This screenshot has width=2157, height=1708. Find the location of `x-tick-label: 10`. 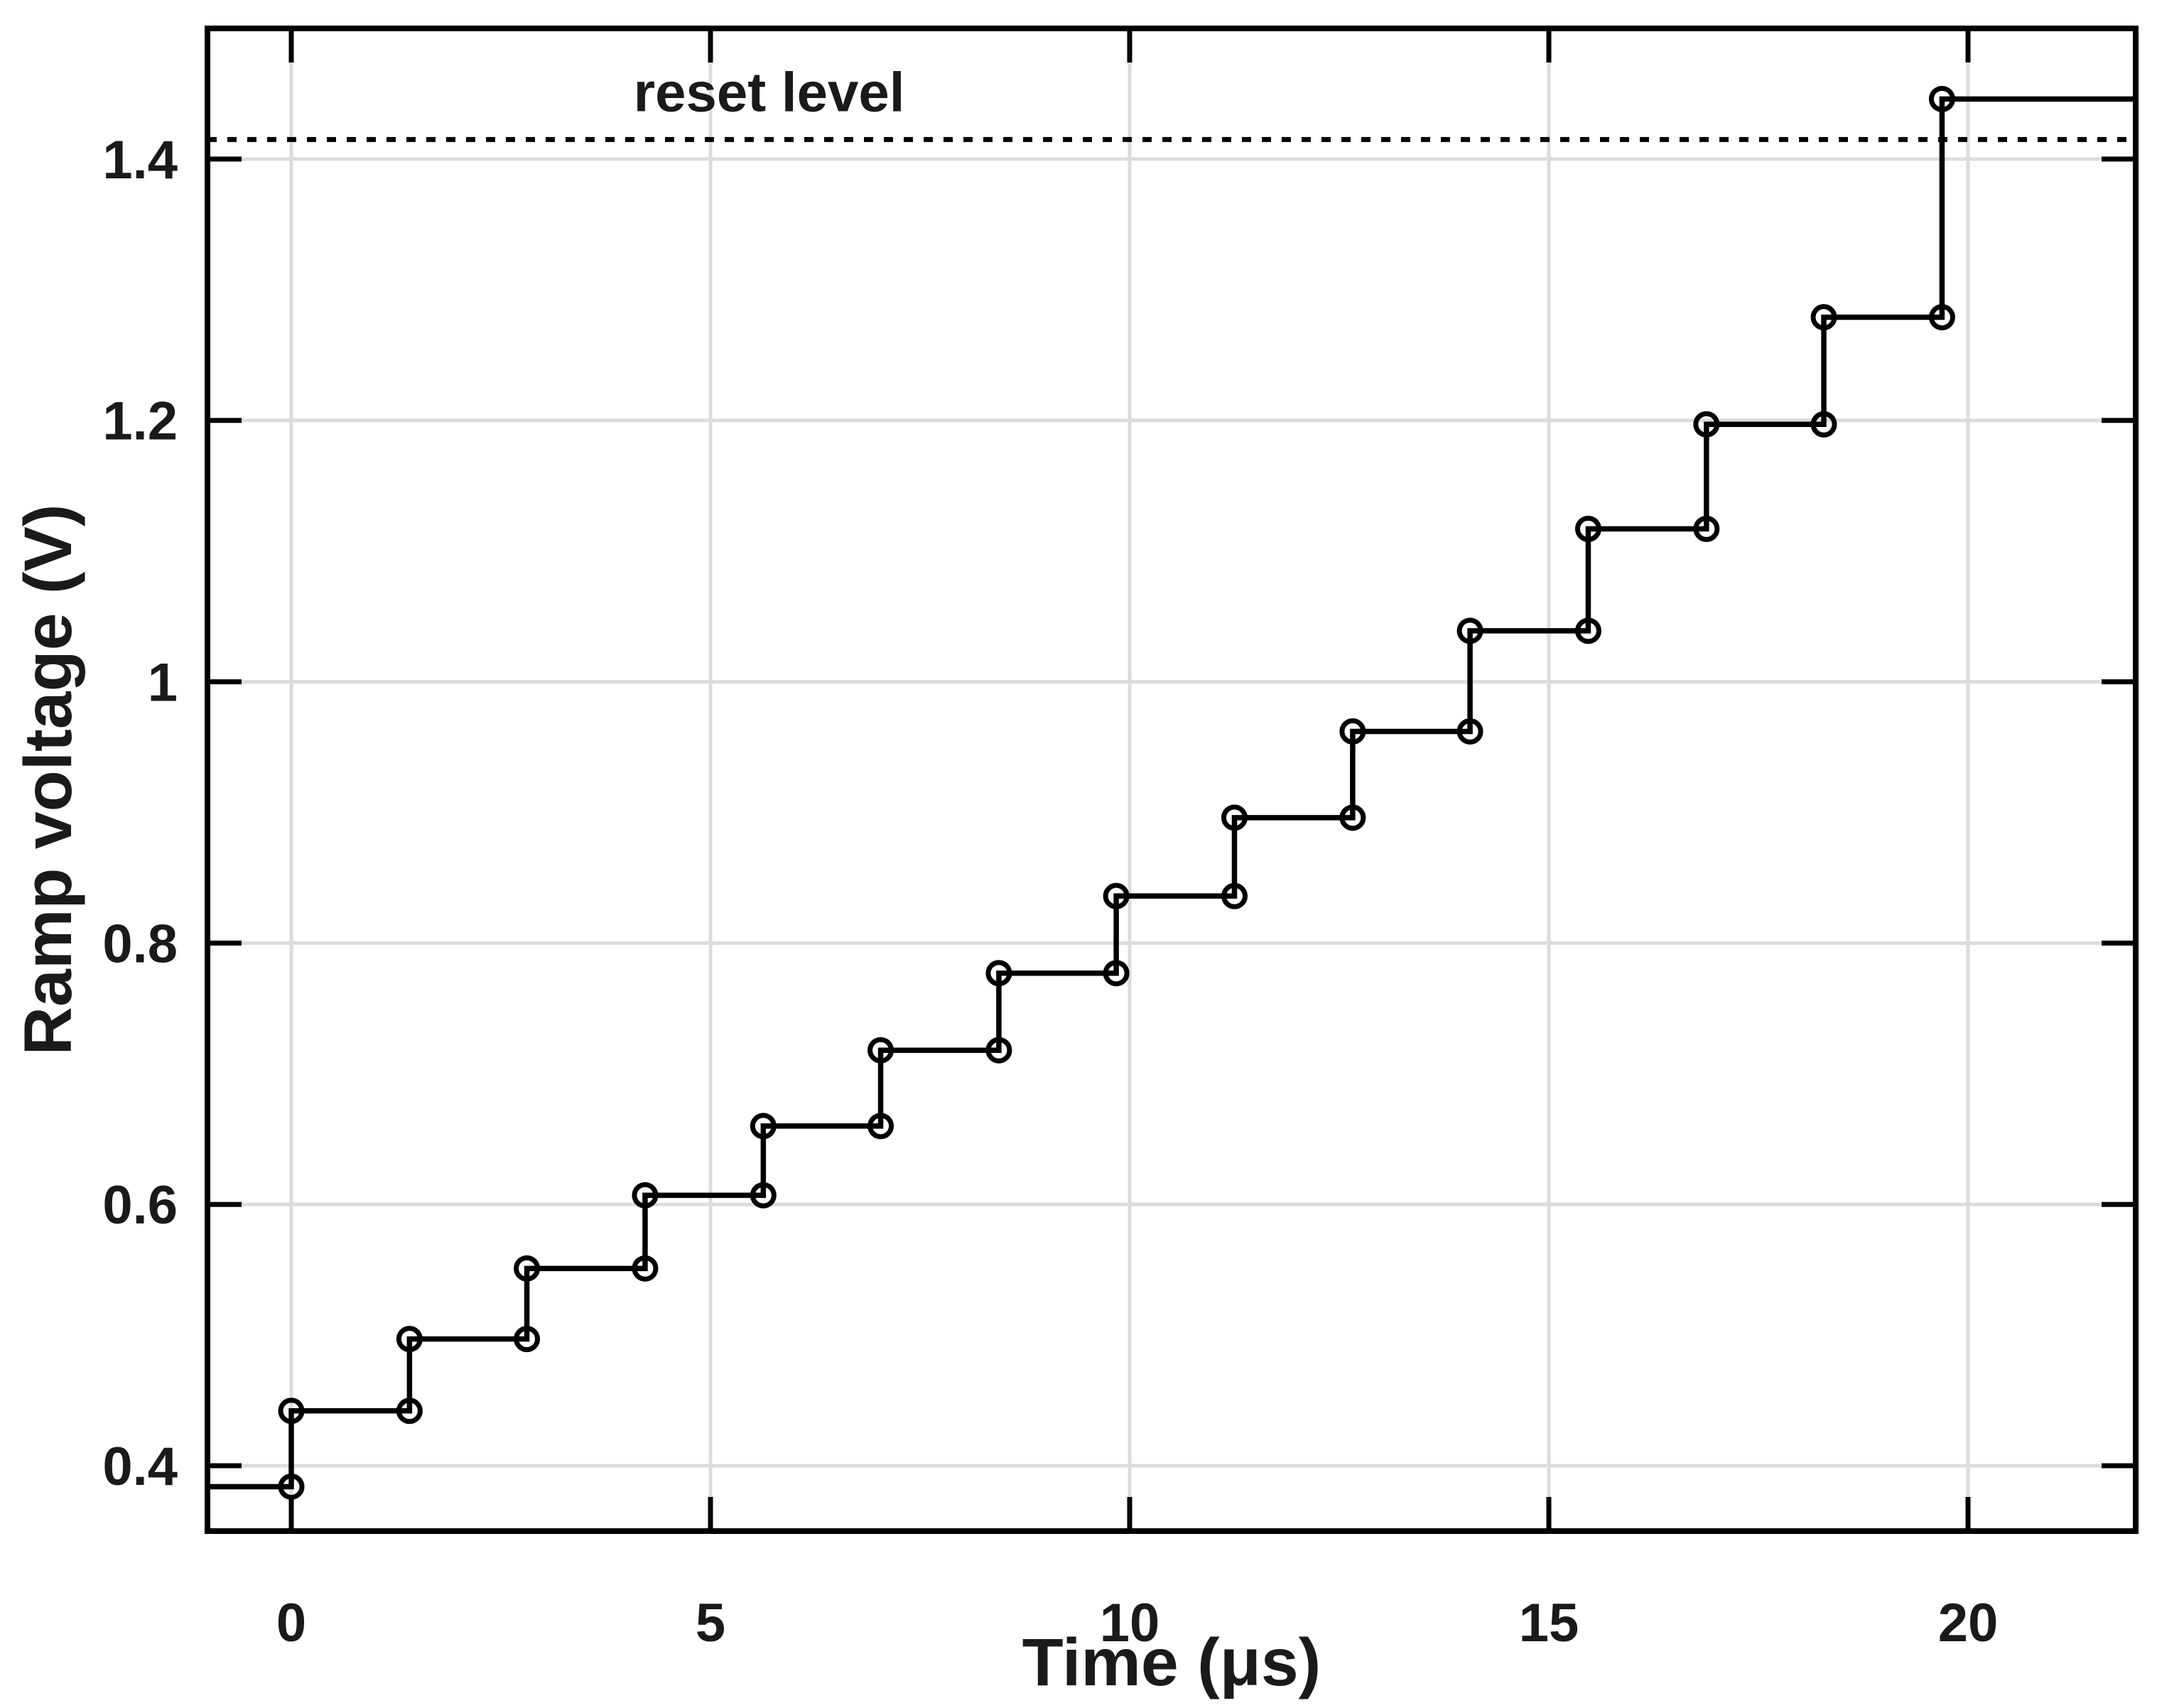

x-tick-label: 10 is located at coordinates (1130, 1623).